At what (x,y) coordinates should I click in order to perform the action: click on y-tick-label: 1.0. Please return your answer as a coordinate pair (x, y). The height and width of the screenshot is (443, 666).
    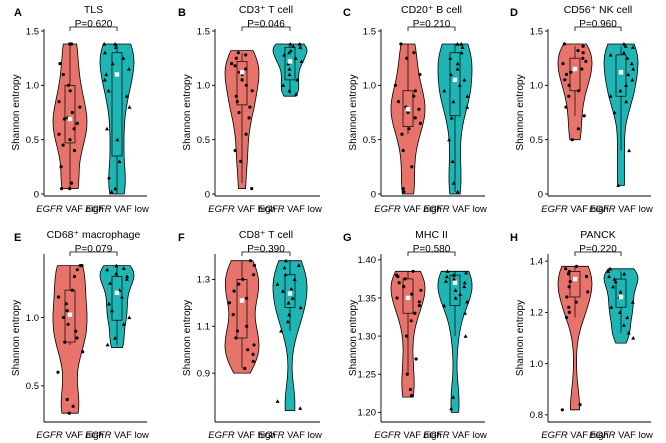
    Looking at the image, I should click on (369, 86).